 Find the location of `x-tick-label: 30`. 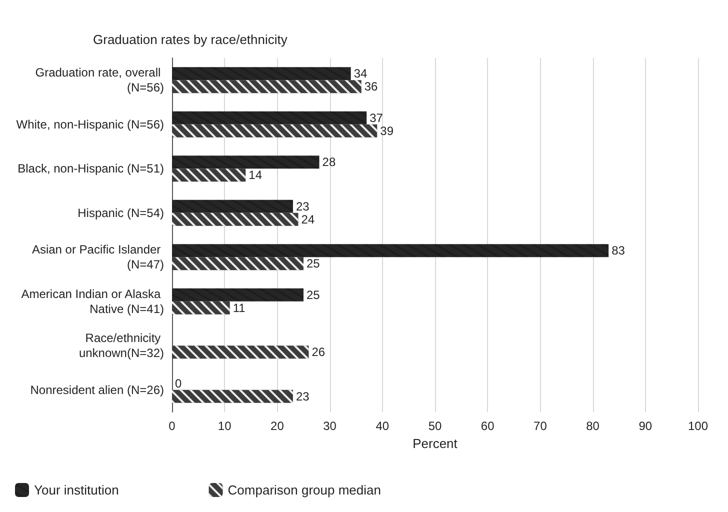

x-tick-label: 30 is located at coordinates (330, 426).